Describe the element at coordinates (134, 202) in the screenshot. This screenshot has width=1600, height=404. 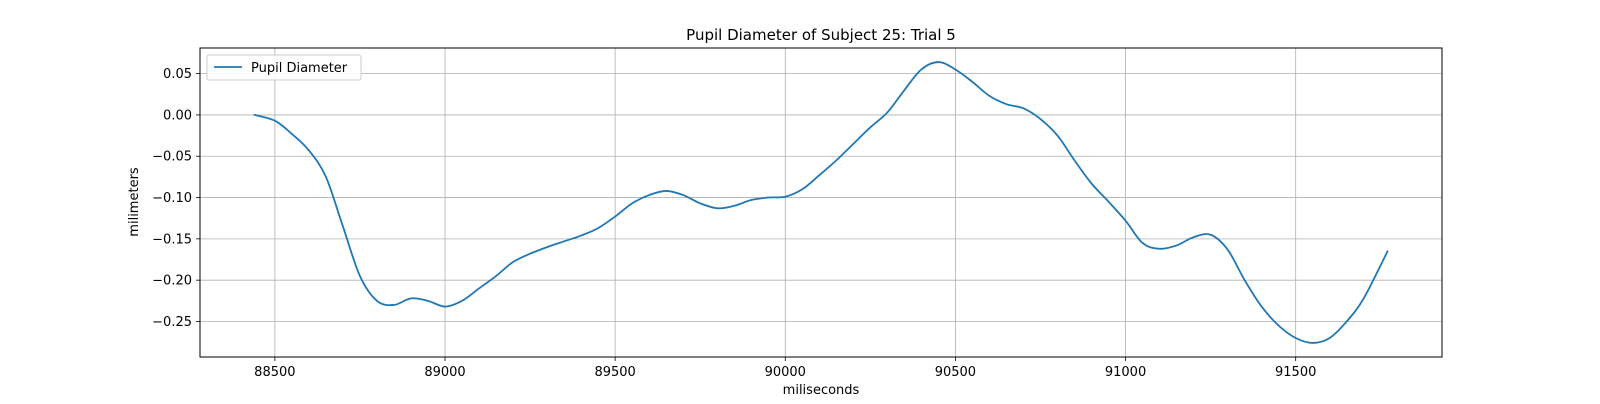
I see `y-axis-label: milimeters` at that location.